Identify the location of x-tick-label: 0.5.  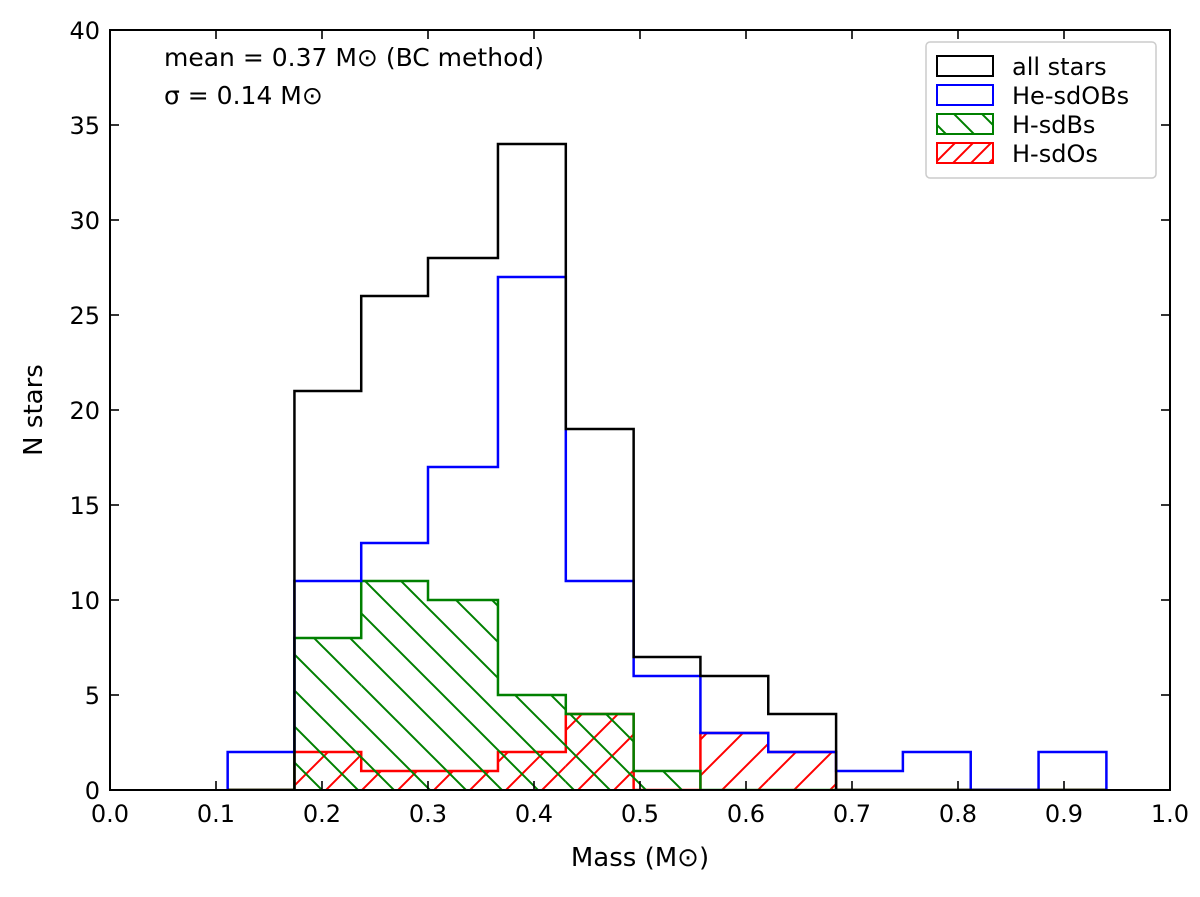
(640, 814).